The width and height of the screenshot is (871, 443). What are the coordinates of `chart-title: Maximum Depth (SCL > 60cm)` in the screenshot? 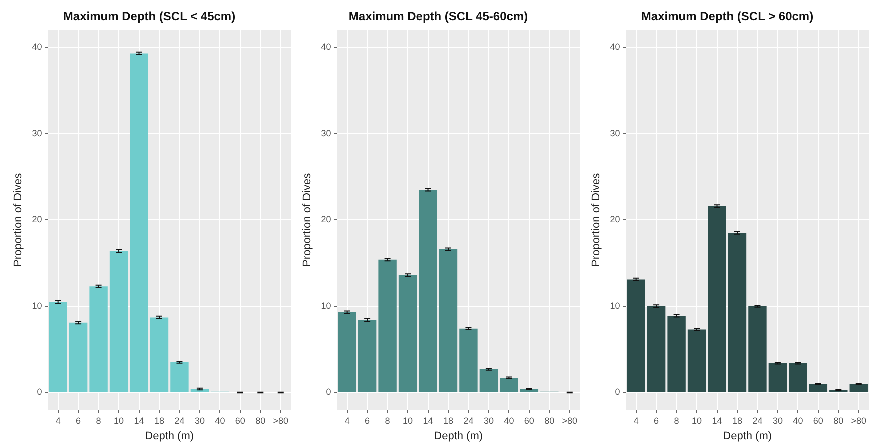 It's located at (727, 17).